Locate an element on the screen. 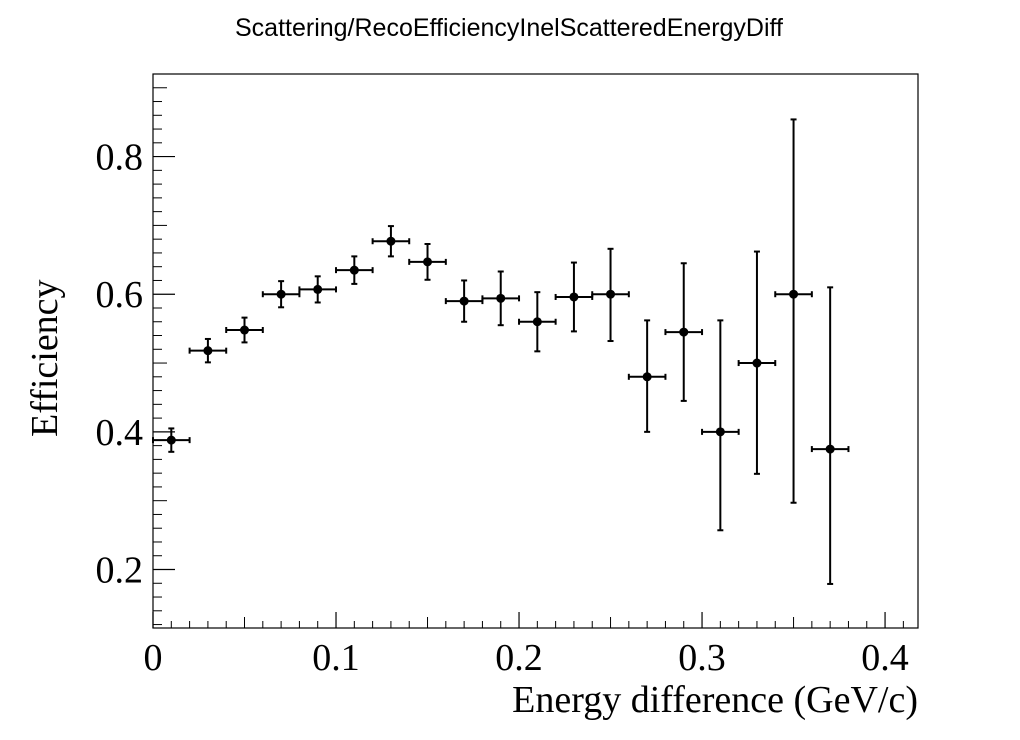  x-axis-label: Energy difference (GeV/c) is located at coordinates (715, 700).